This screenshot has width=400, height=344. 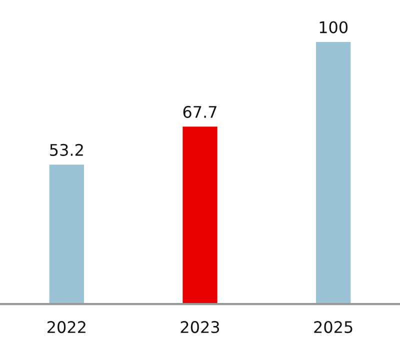 What do you see at coordinates (66, 150) in the screenshot?
I see `data-label: 53.2` at bounding box center [66, 150].